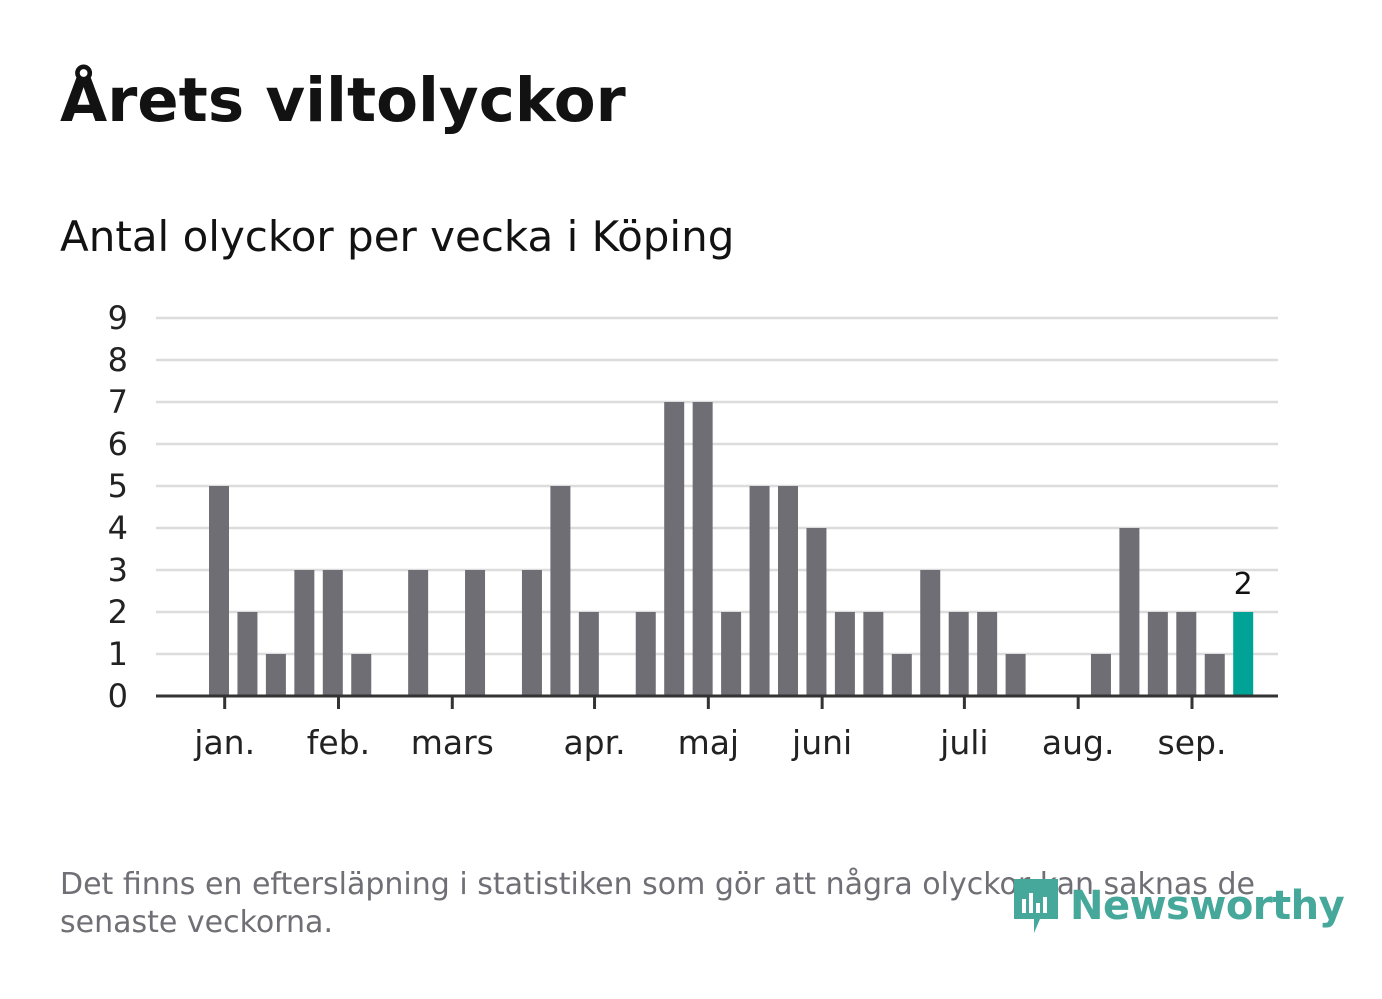  Describe the element at coordinates (118, 402) in the screenshot. I see `y-tick-label: 7` at that location.